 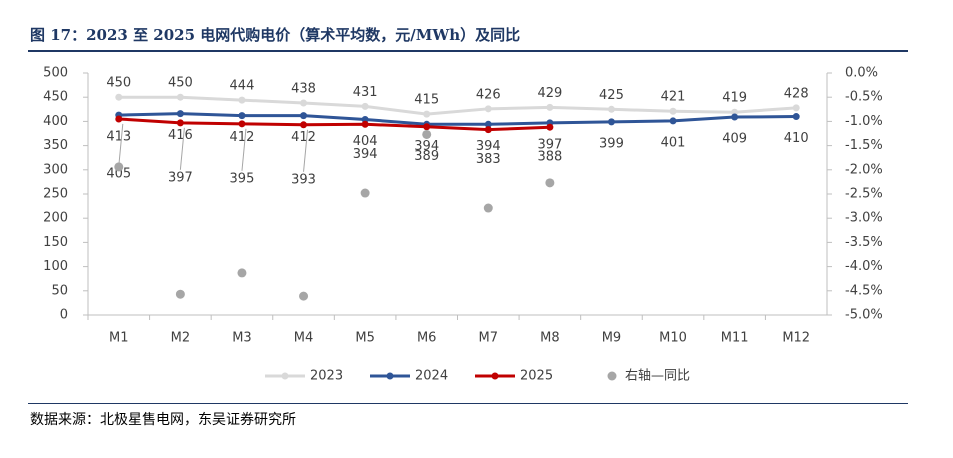 I want to click on data-label: 383, so click(x=488, y=159).